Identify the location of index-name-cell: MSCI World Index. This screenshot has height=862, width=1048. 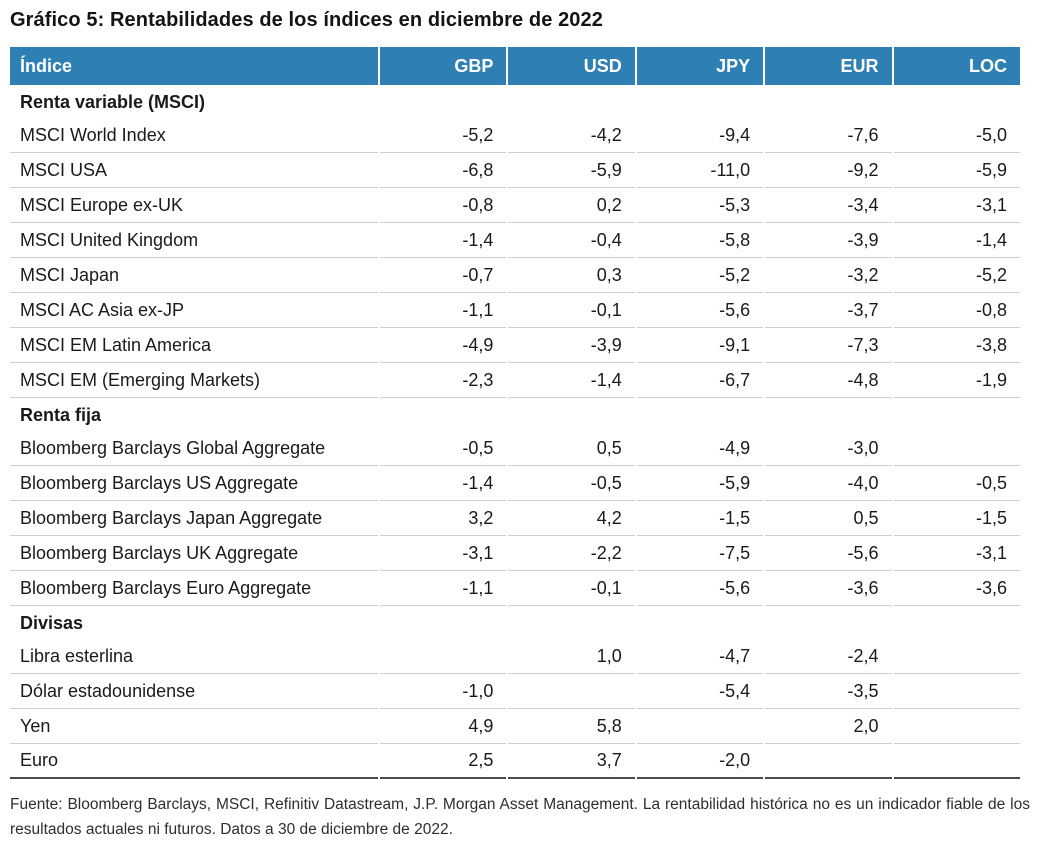
(194, 135).